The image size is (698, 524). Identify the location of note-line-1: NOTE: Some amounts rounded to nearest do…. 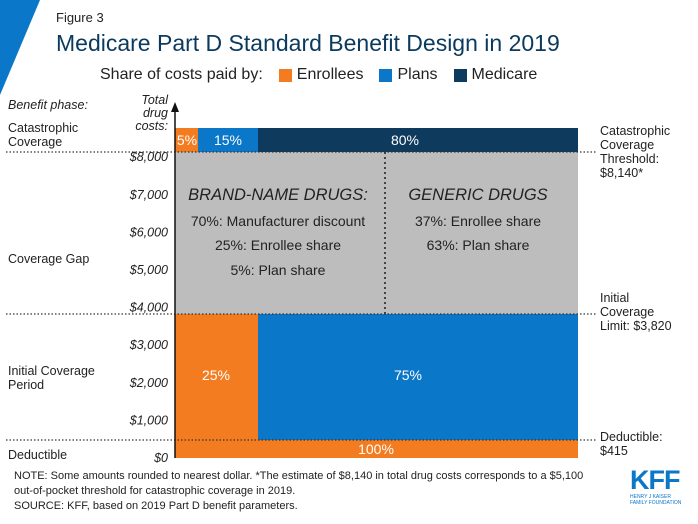
(299, 476).